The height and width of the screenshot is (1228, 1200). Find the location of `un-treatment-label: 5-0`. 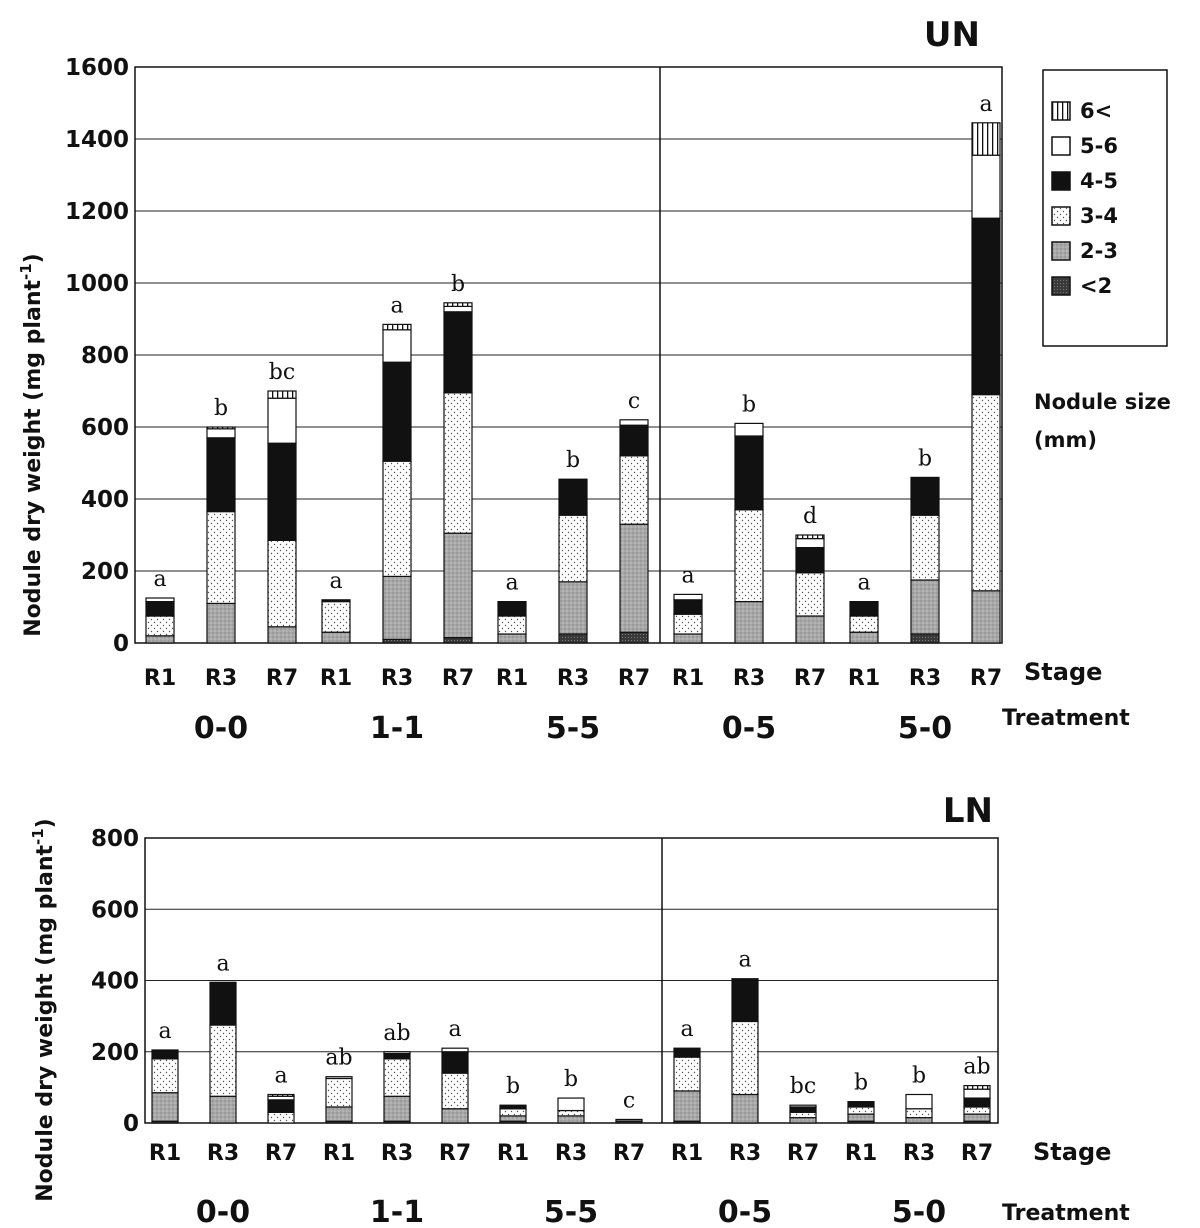

un-treatment-label: 5-0 is located at coordinates (925, 728).